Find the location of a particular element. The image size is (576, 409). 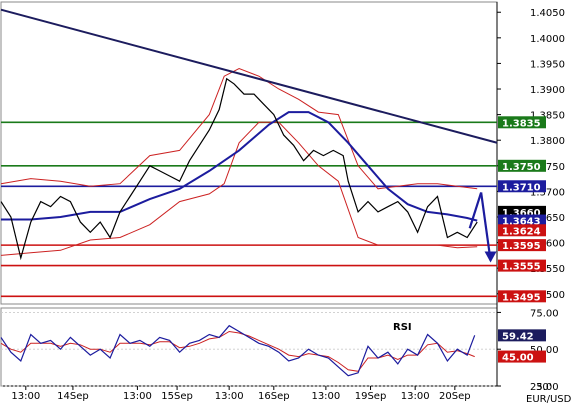

indicator-label: 1.3660 is located at coordinates (521, 213).